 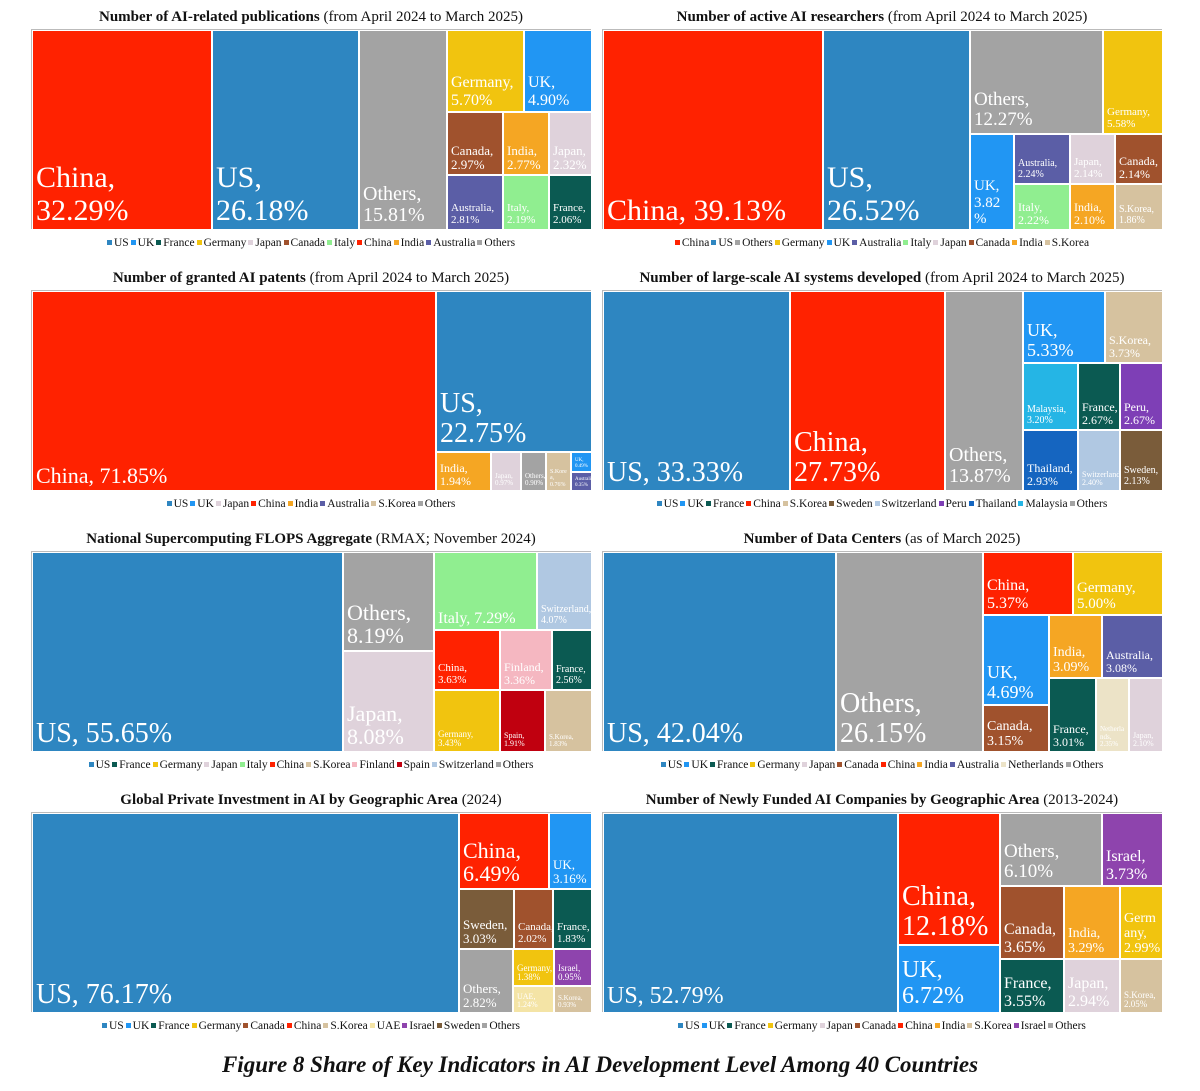 I want to click on treemap-cell-us: US, 42.04%, so click(x=719, y=652).